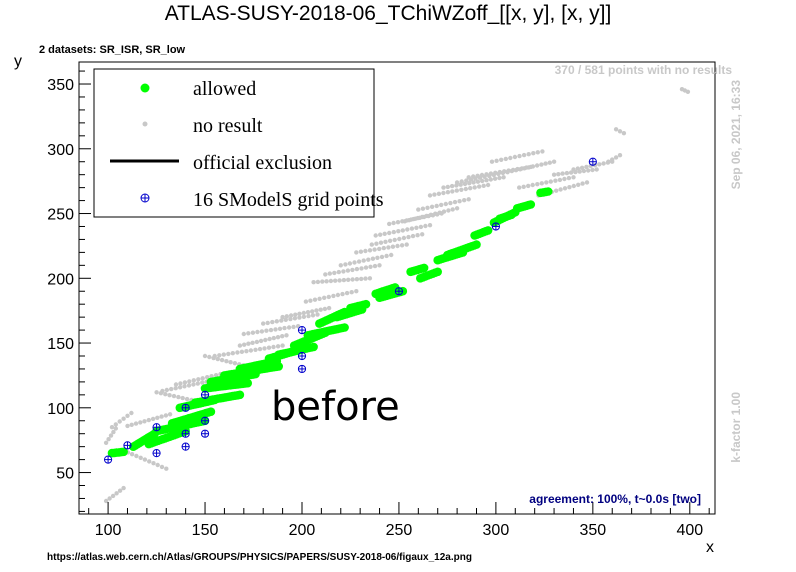  What do you see at coordinates (112, 50) in the screenshot?
I see `datasets-label: 2 datasets: SR_ISR, SR_low` at bounding box center [112, 50].